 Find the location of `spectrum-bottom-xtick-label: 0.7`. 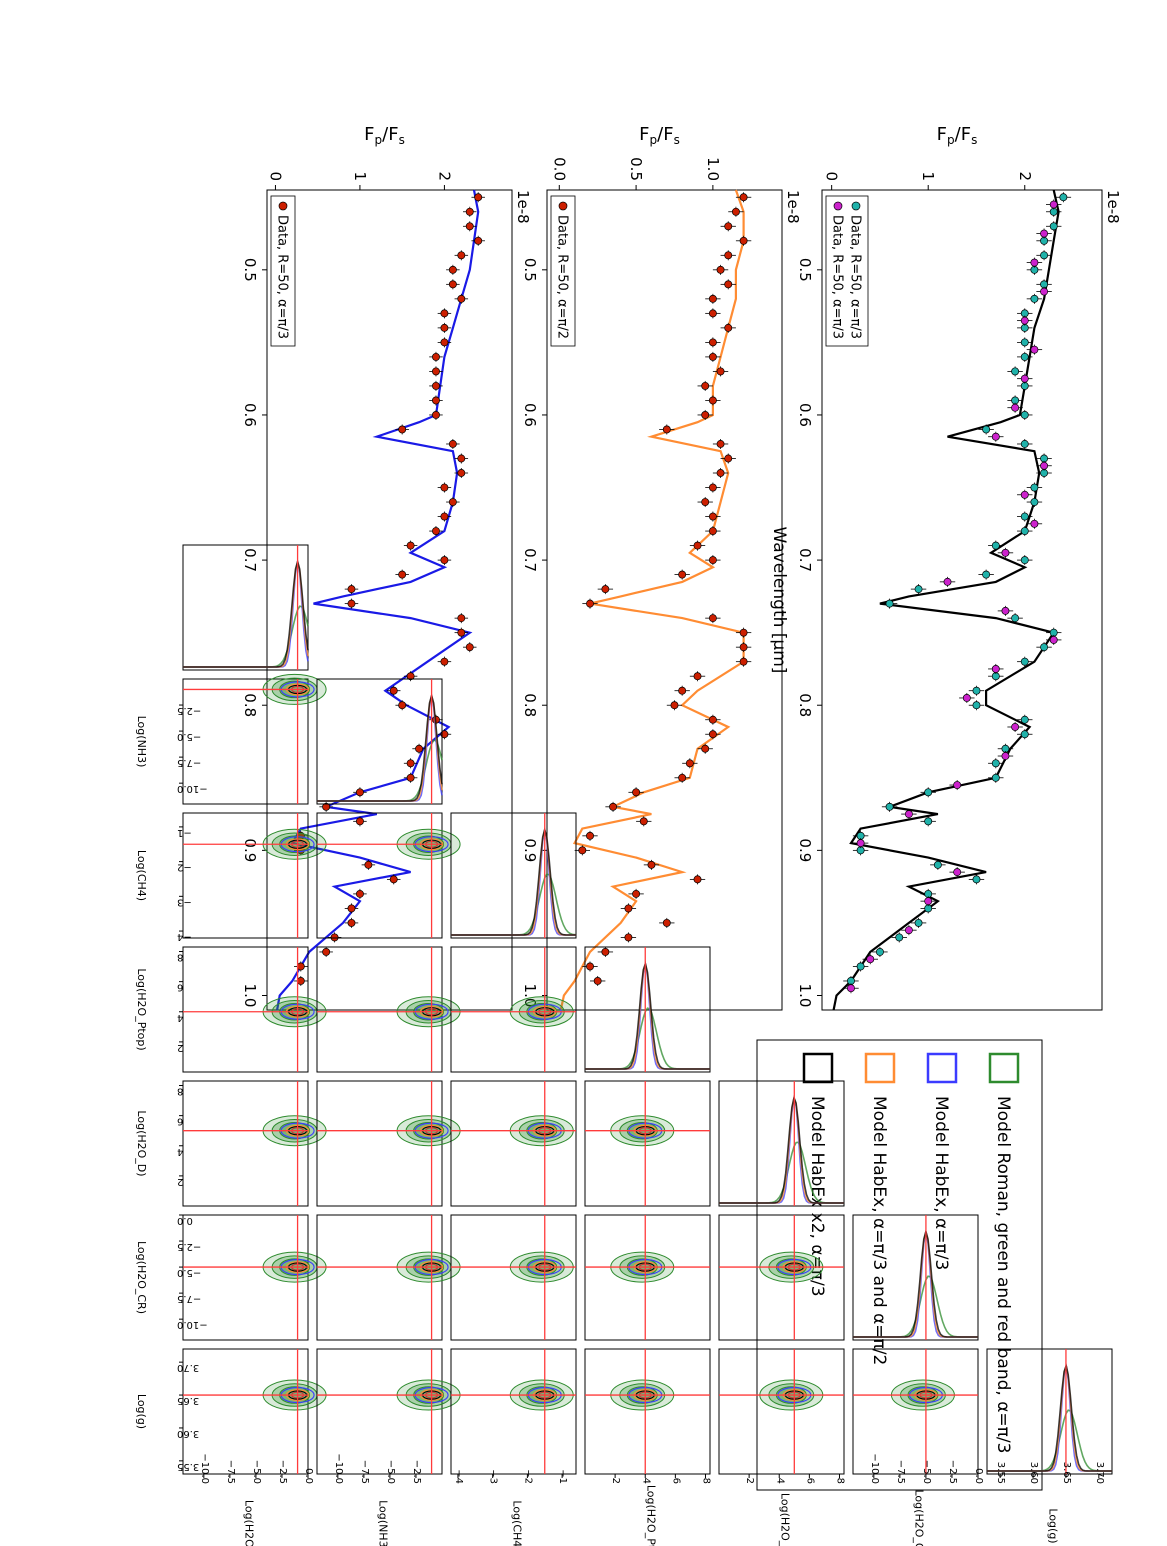

spectrum-bottom-xtick-label: 0.7 is located at coordinates (805, 560).